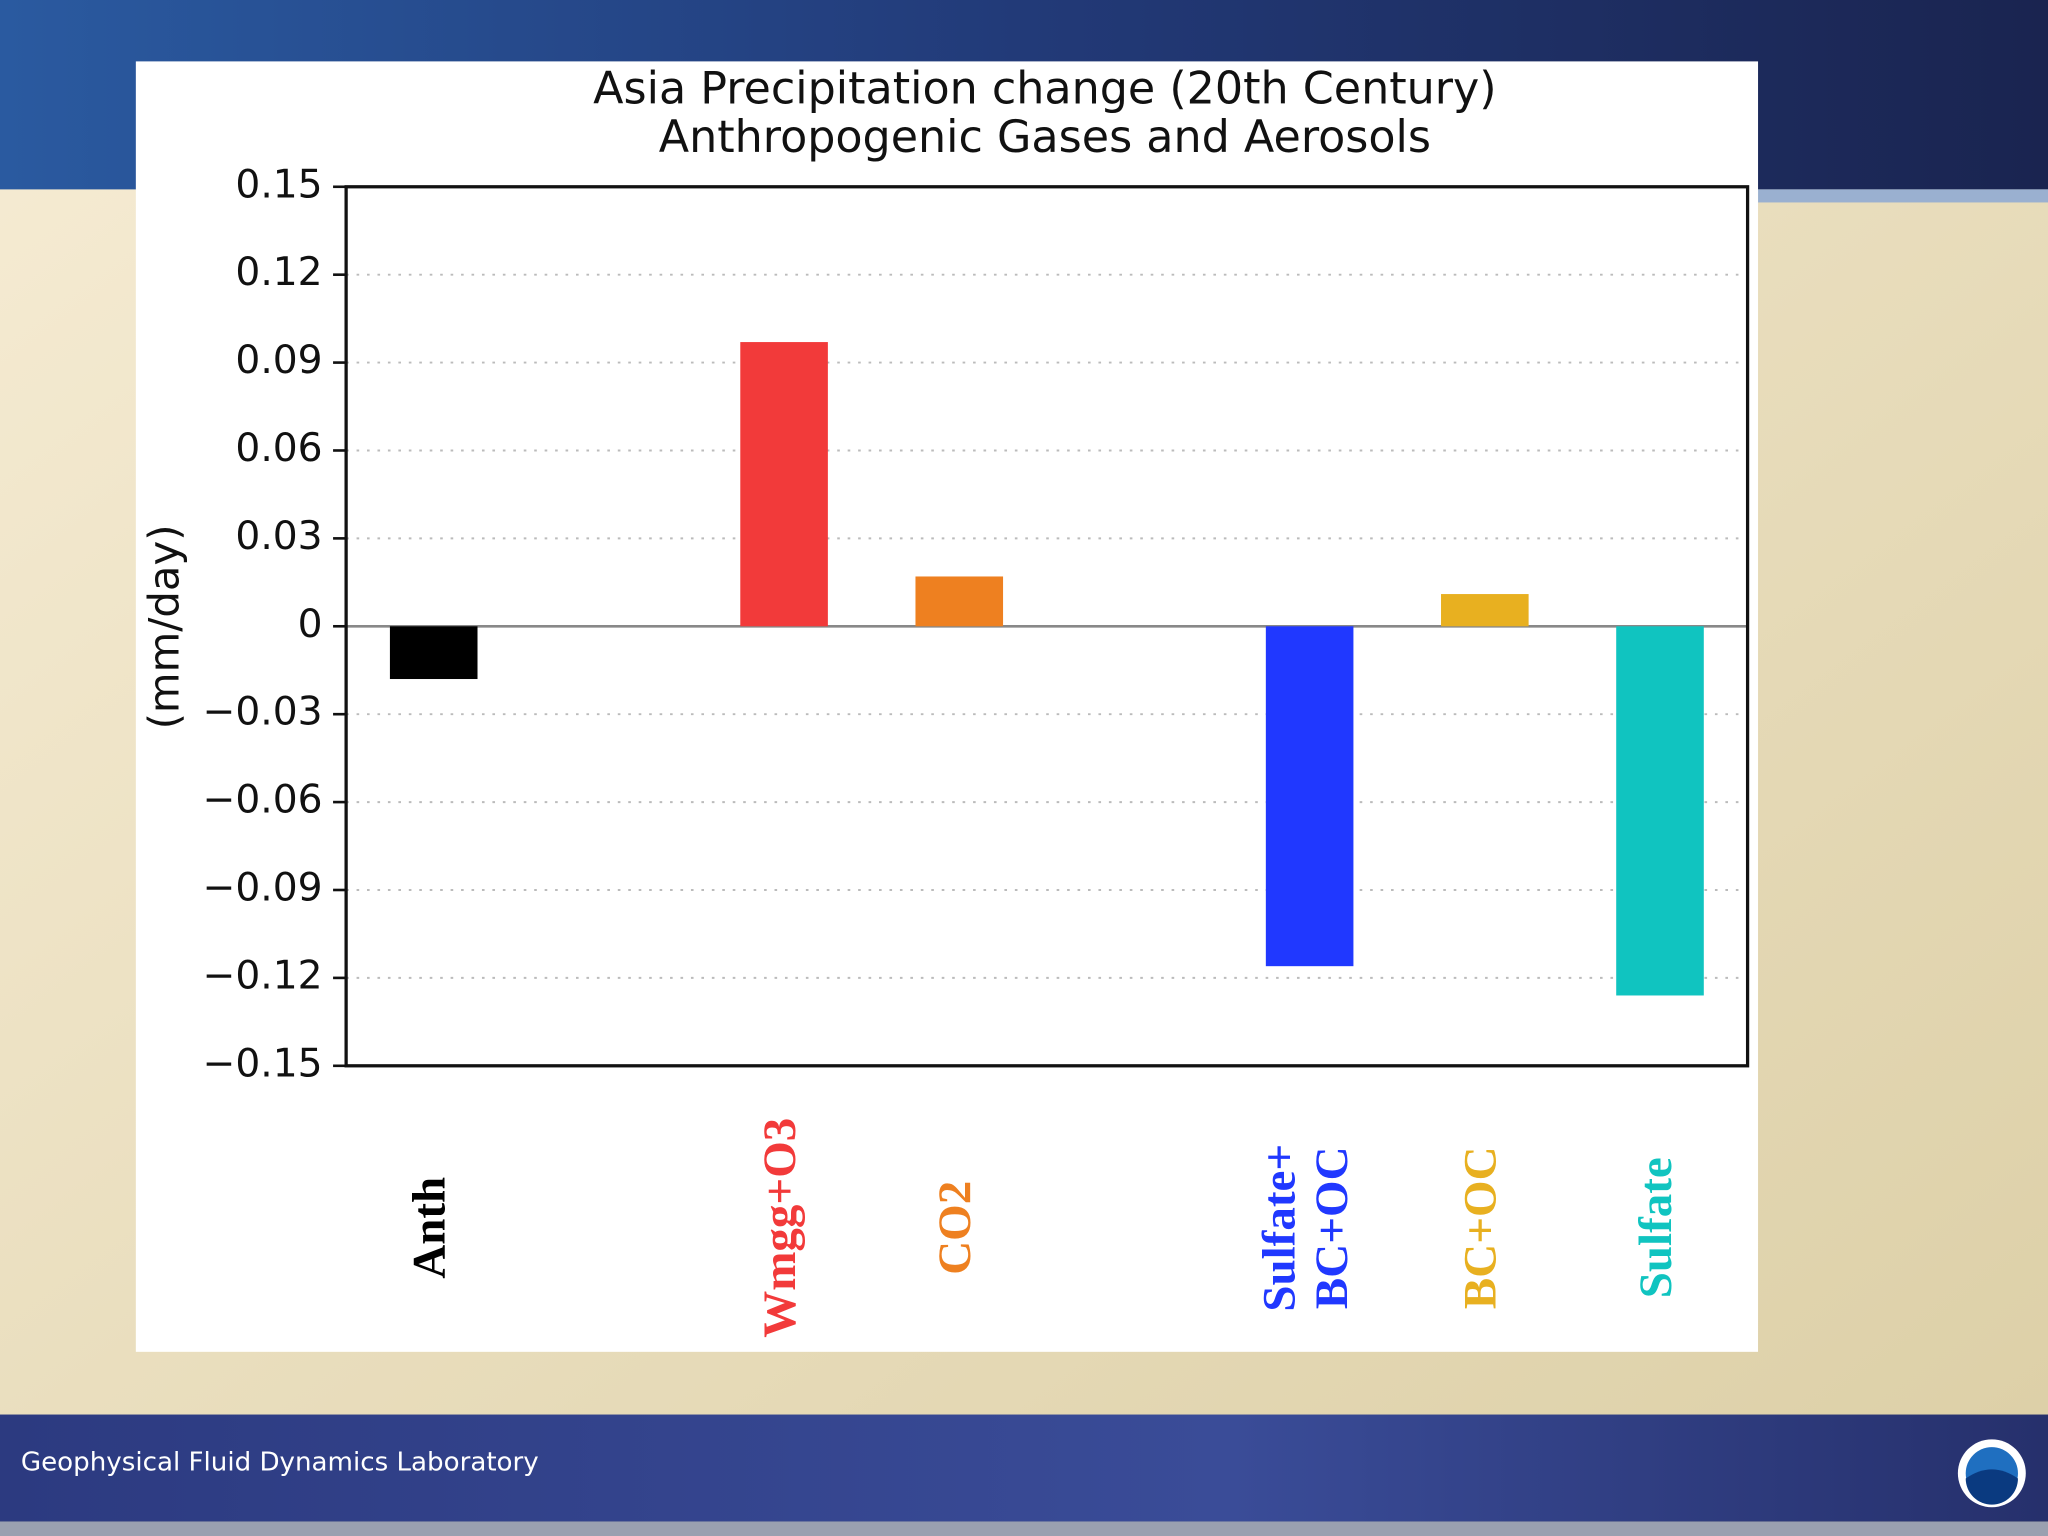 This screenshot has width=2048, height=1536. Describe the element at coordinates (780, 1228) in the screenshot. I see `x-tick-label: Wmgg+O3` at that location.